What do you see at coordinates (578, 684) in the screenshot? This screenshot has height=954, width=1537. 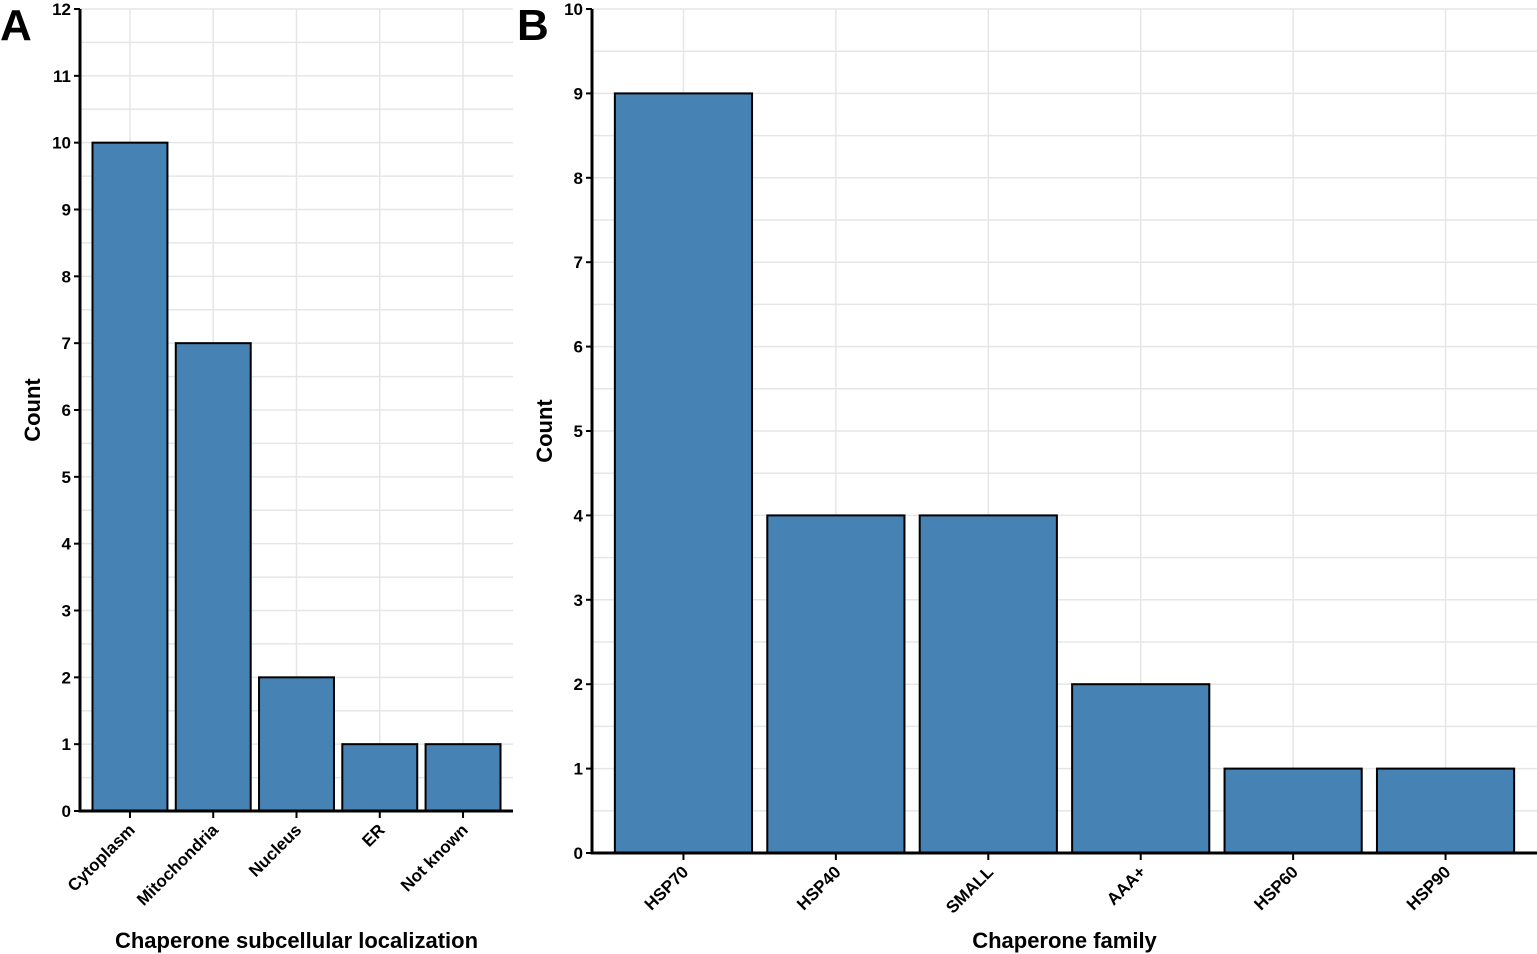 I see `panel-b-y-tick-label: 2` at bounding box center [578, 684].